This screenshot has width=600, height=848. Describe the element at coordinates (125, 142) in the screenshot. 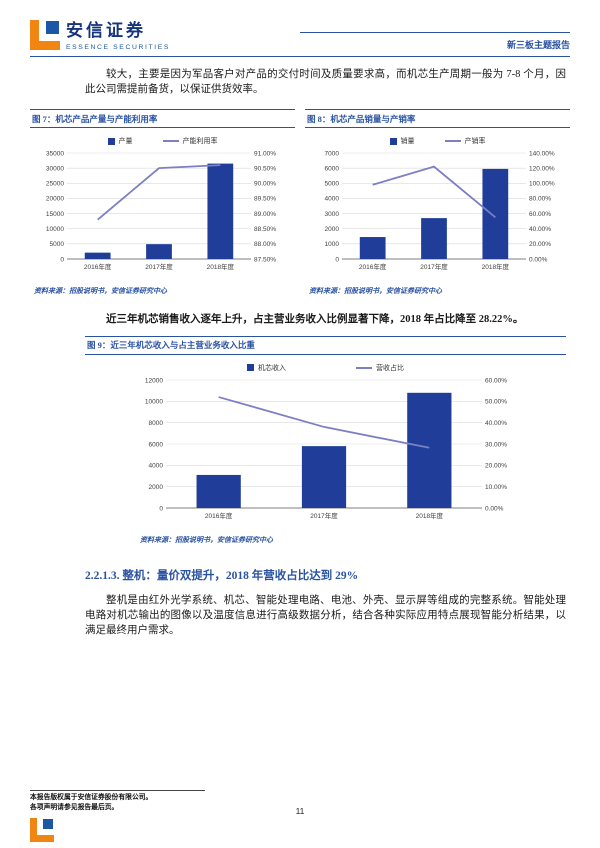

I see `legend-label: 产量` at that location.